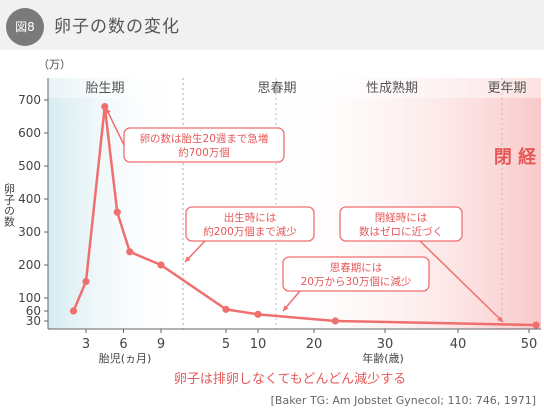 This screenshot has width=544, height=408. What do you see at coordinates (125, 358) in the screenshot?
I see `x-axis-title-fetal: 胎児(ヵ月)` at bounding box center [125, 358].